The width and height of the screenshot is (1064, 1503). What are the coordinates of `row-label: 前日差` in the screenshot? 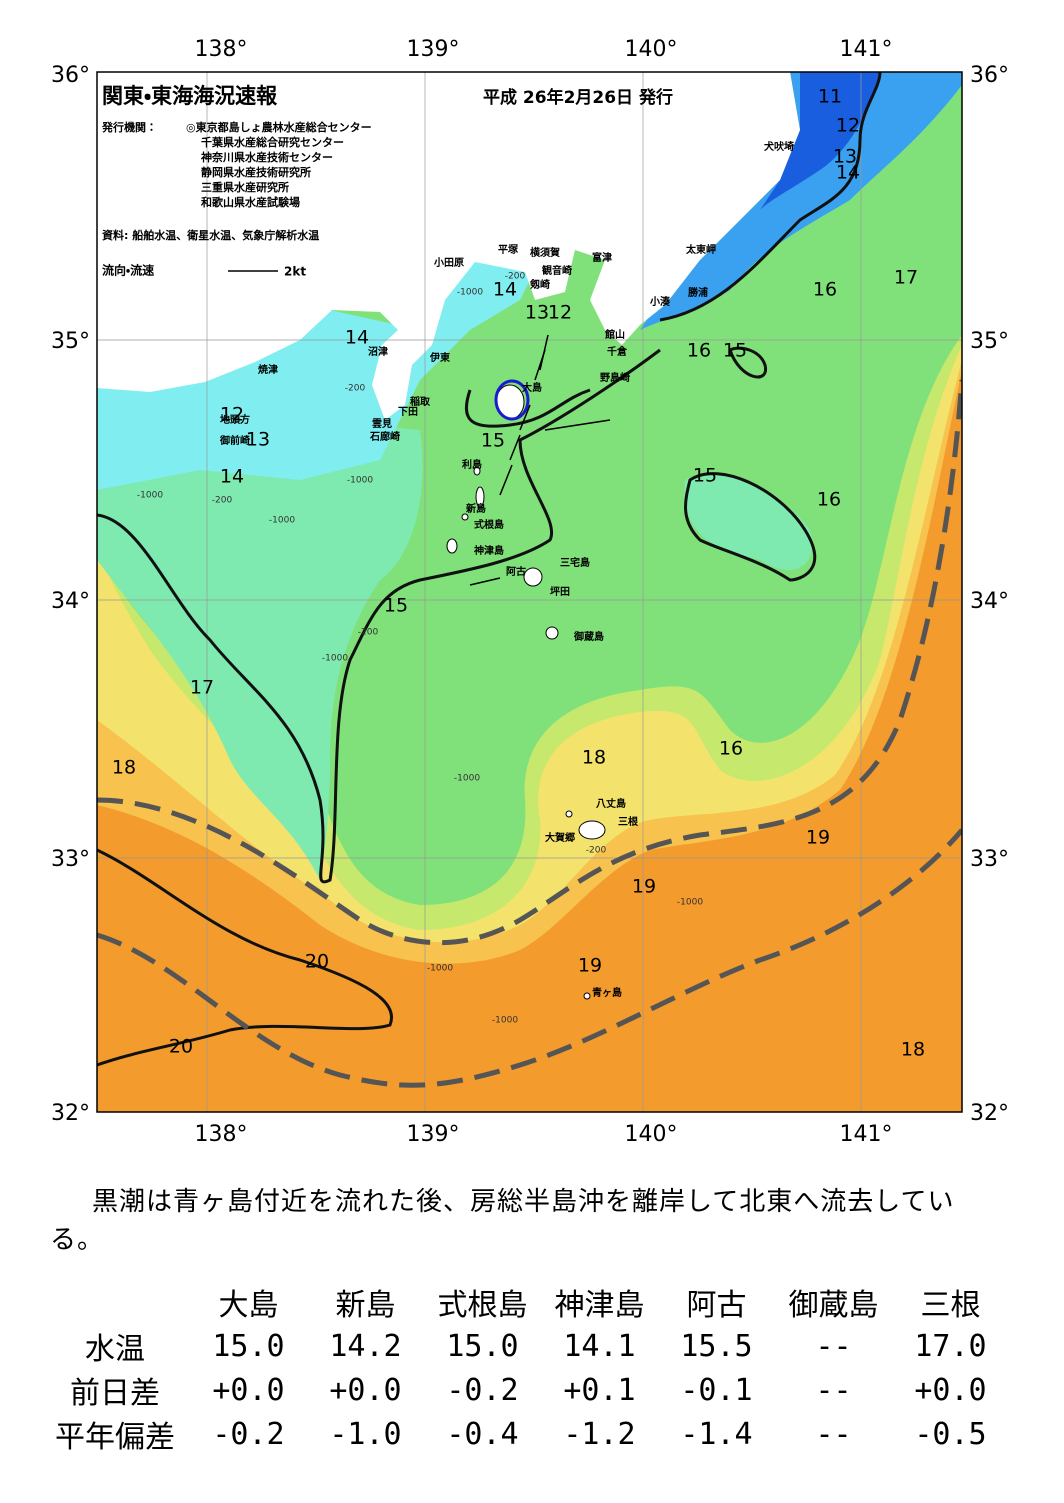 It's located at (115, 1393).